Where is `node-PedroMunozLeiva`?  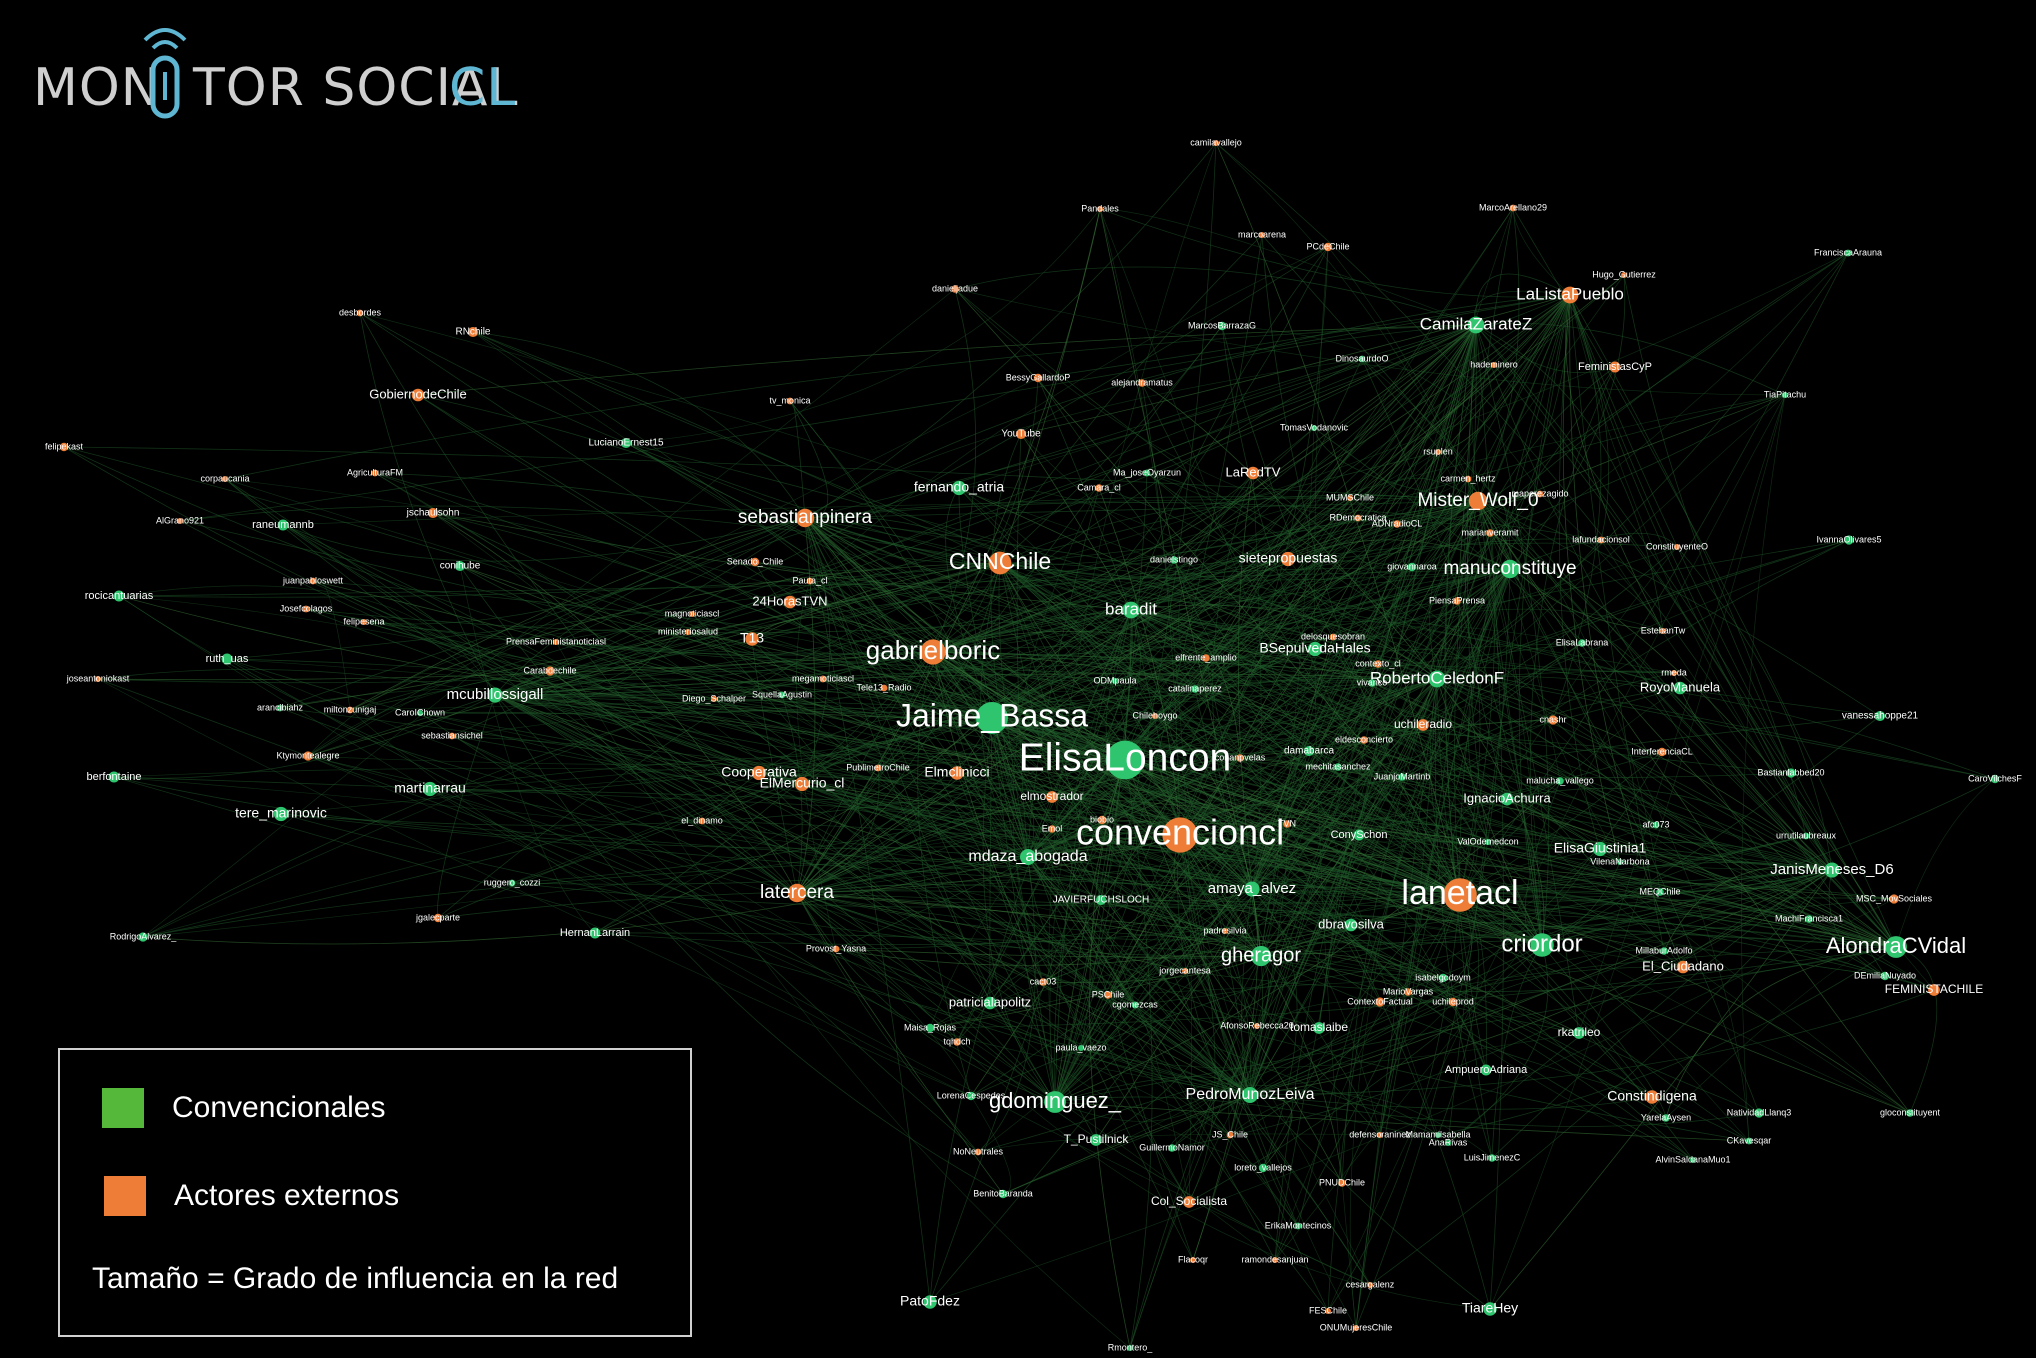 node-PedroMunozLeiva is located at coordinates (1250, 1095).